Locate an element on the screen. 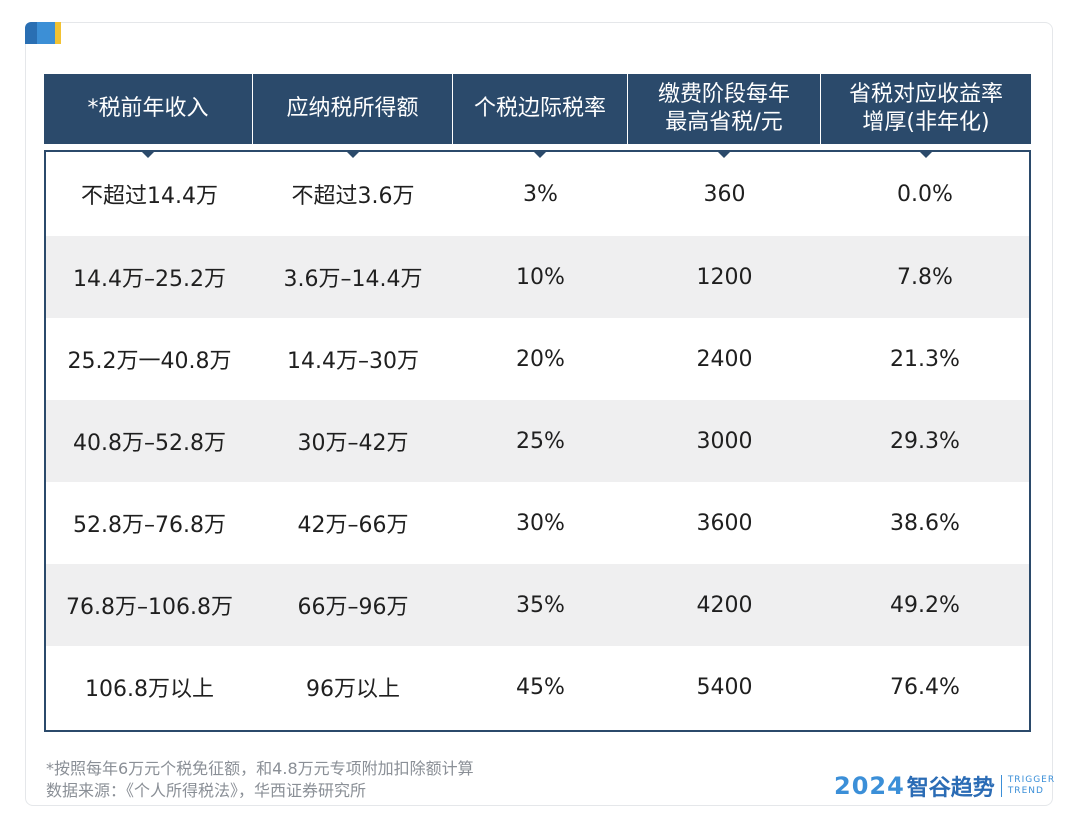 This screenshot has height=835, width=1080. cell-saving: 1200 is located at coordinates (724, 277).